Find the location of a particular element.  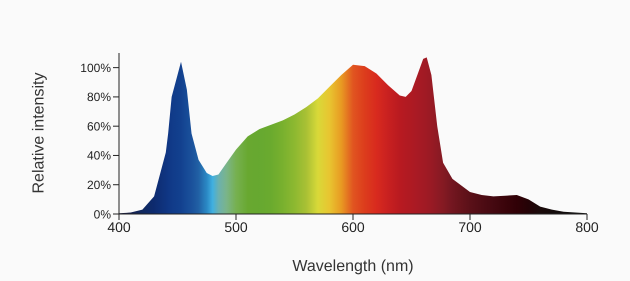

y-tick-label: 40% is located at coordinates (99, 155).